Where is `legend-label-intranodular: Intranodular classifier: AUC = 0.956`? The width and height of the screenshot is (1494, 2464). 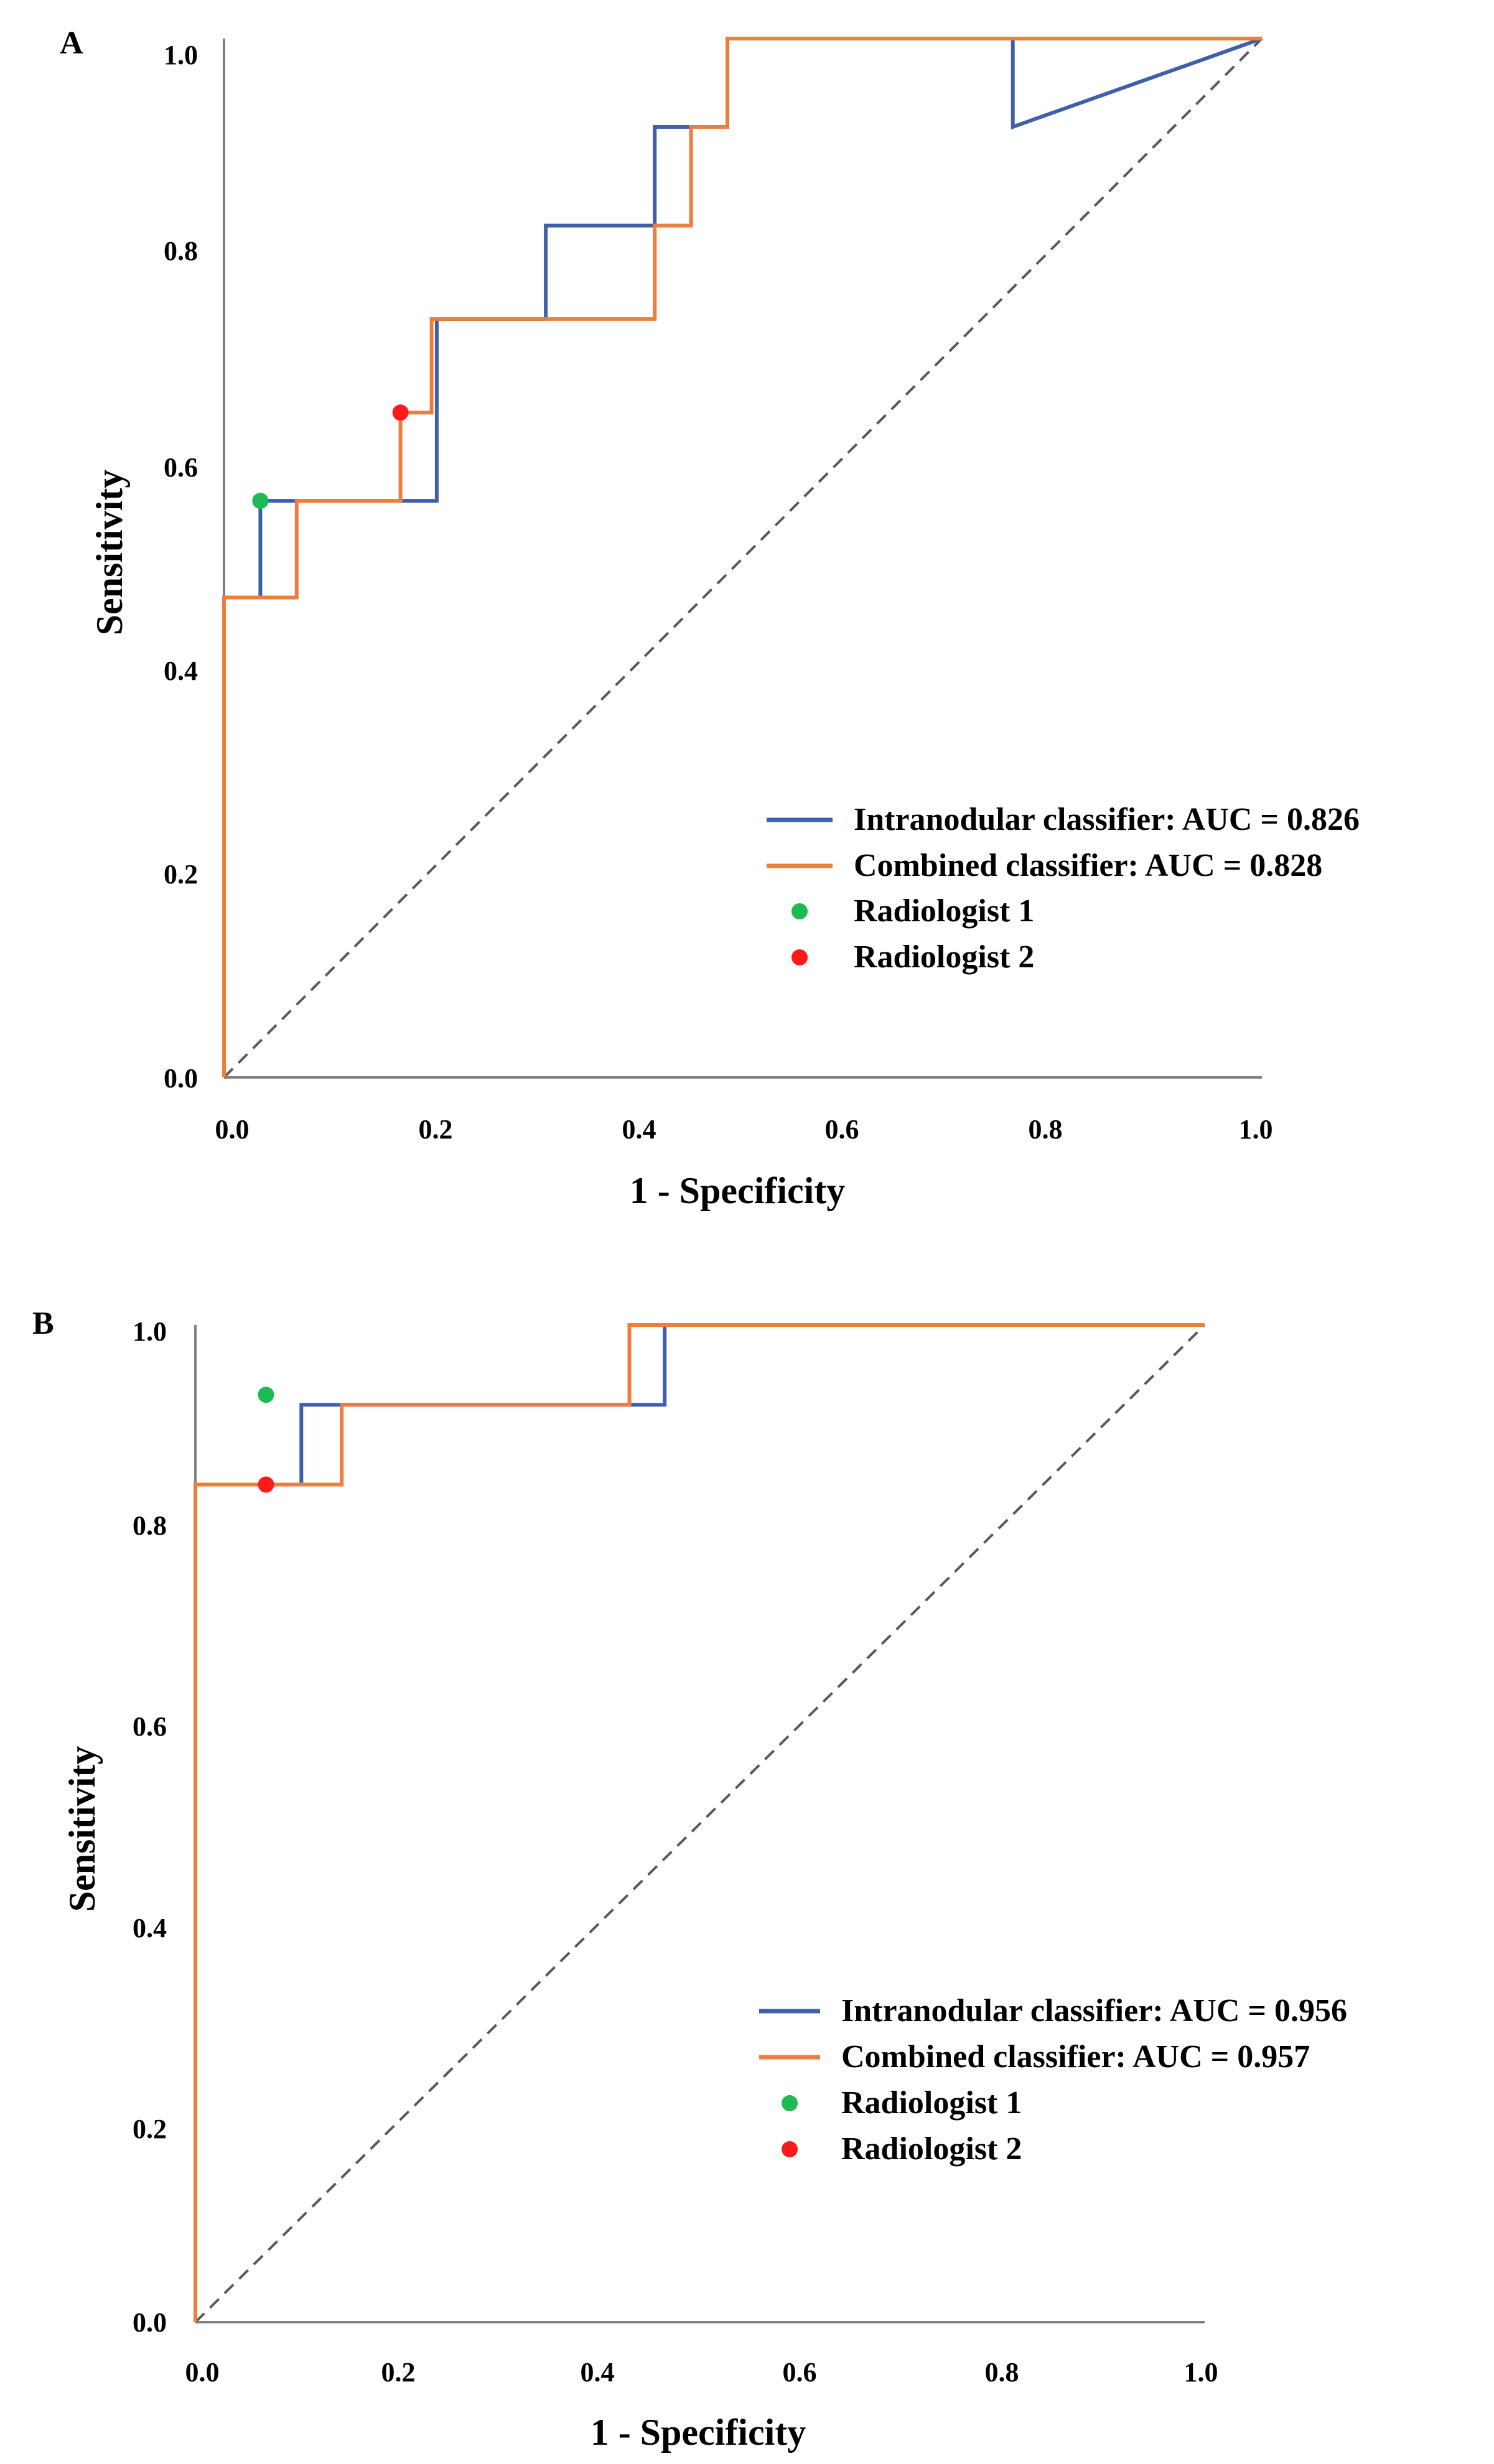
legend-label-intranodular: Intranodular classifier: AUC = 0.956 is located at coordinates (1094, 2011).